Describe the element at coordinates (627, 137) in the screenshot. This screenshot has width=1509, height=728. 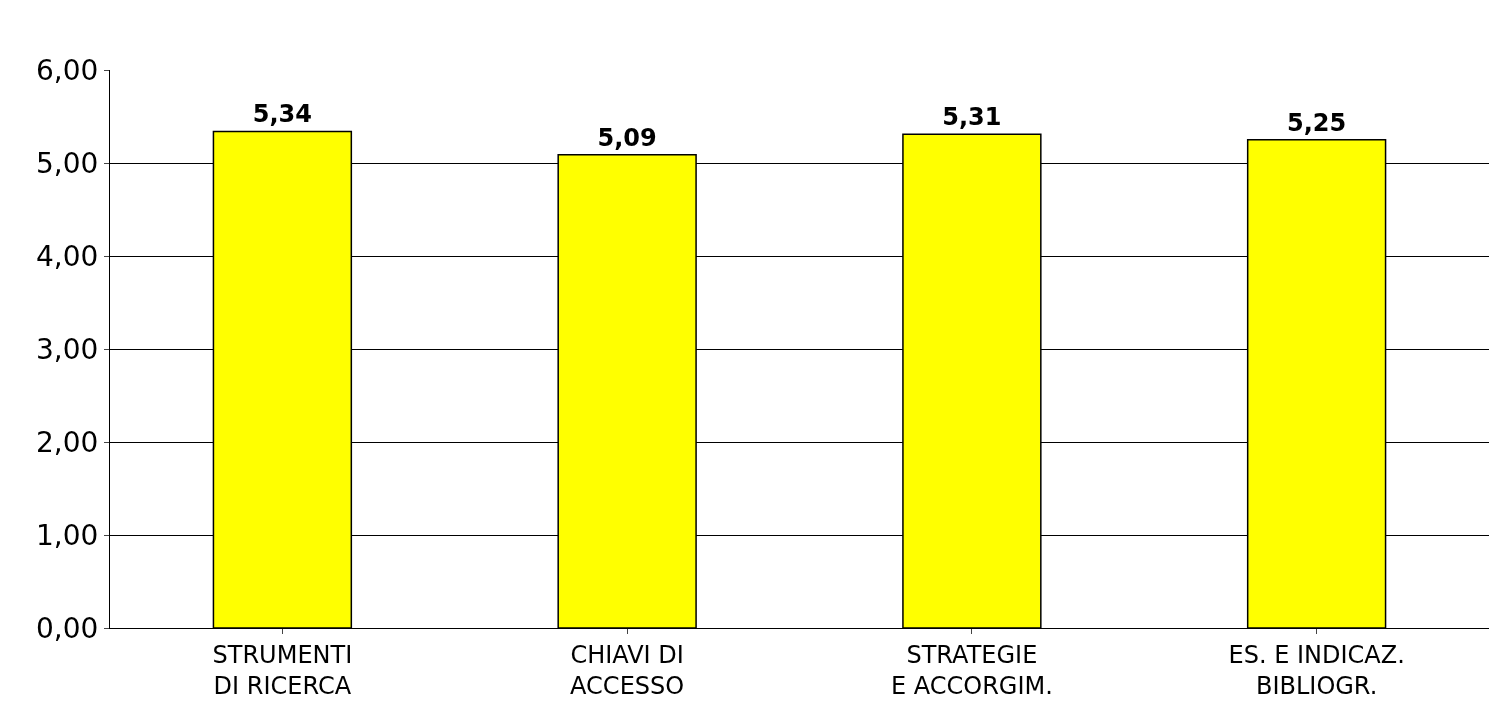
I see `data-label: 5,09` at that location.